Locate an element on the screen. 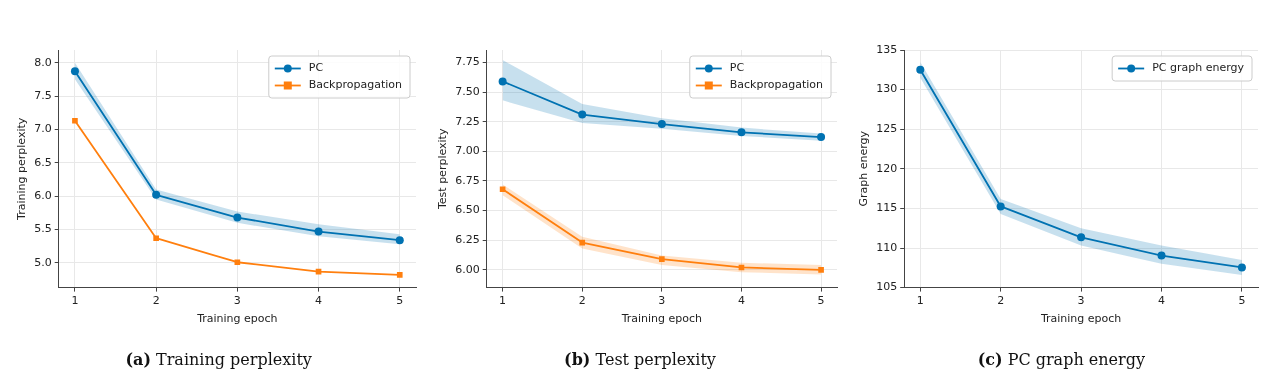 The height and width of the screenshot is (374, 1280). y-tick-label: 7.5 is located at coordinates (42, 95).